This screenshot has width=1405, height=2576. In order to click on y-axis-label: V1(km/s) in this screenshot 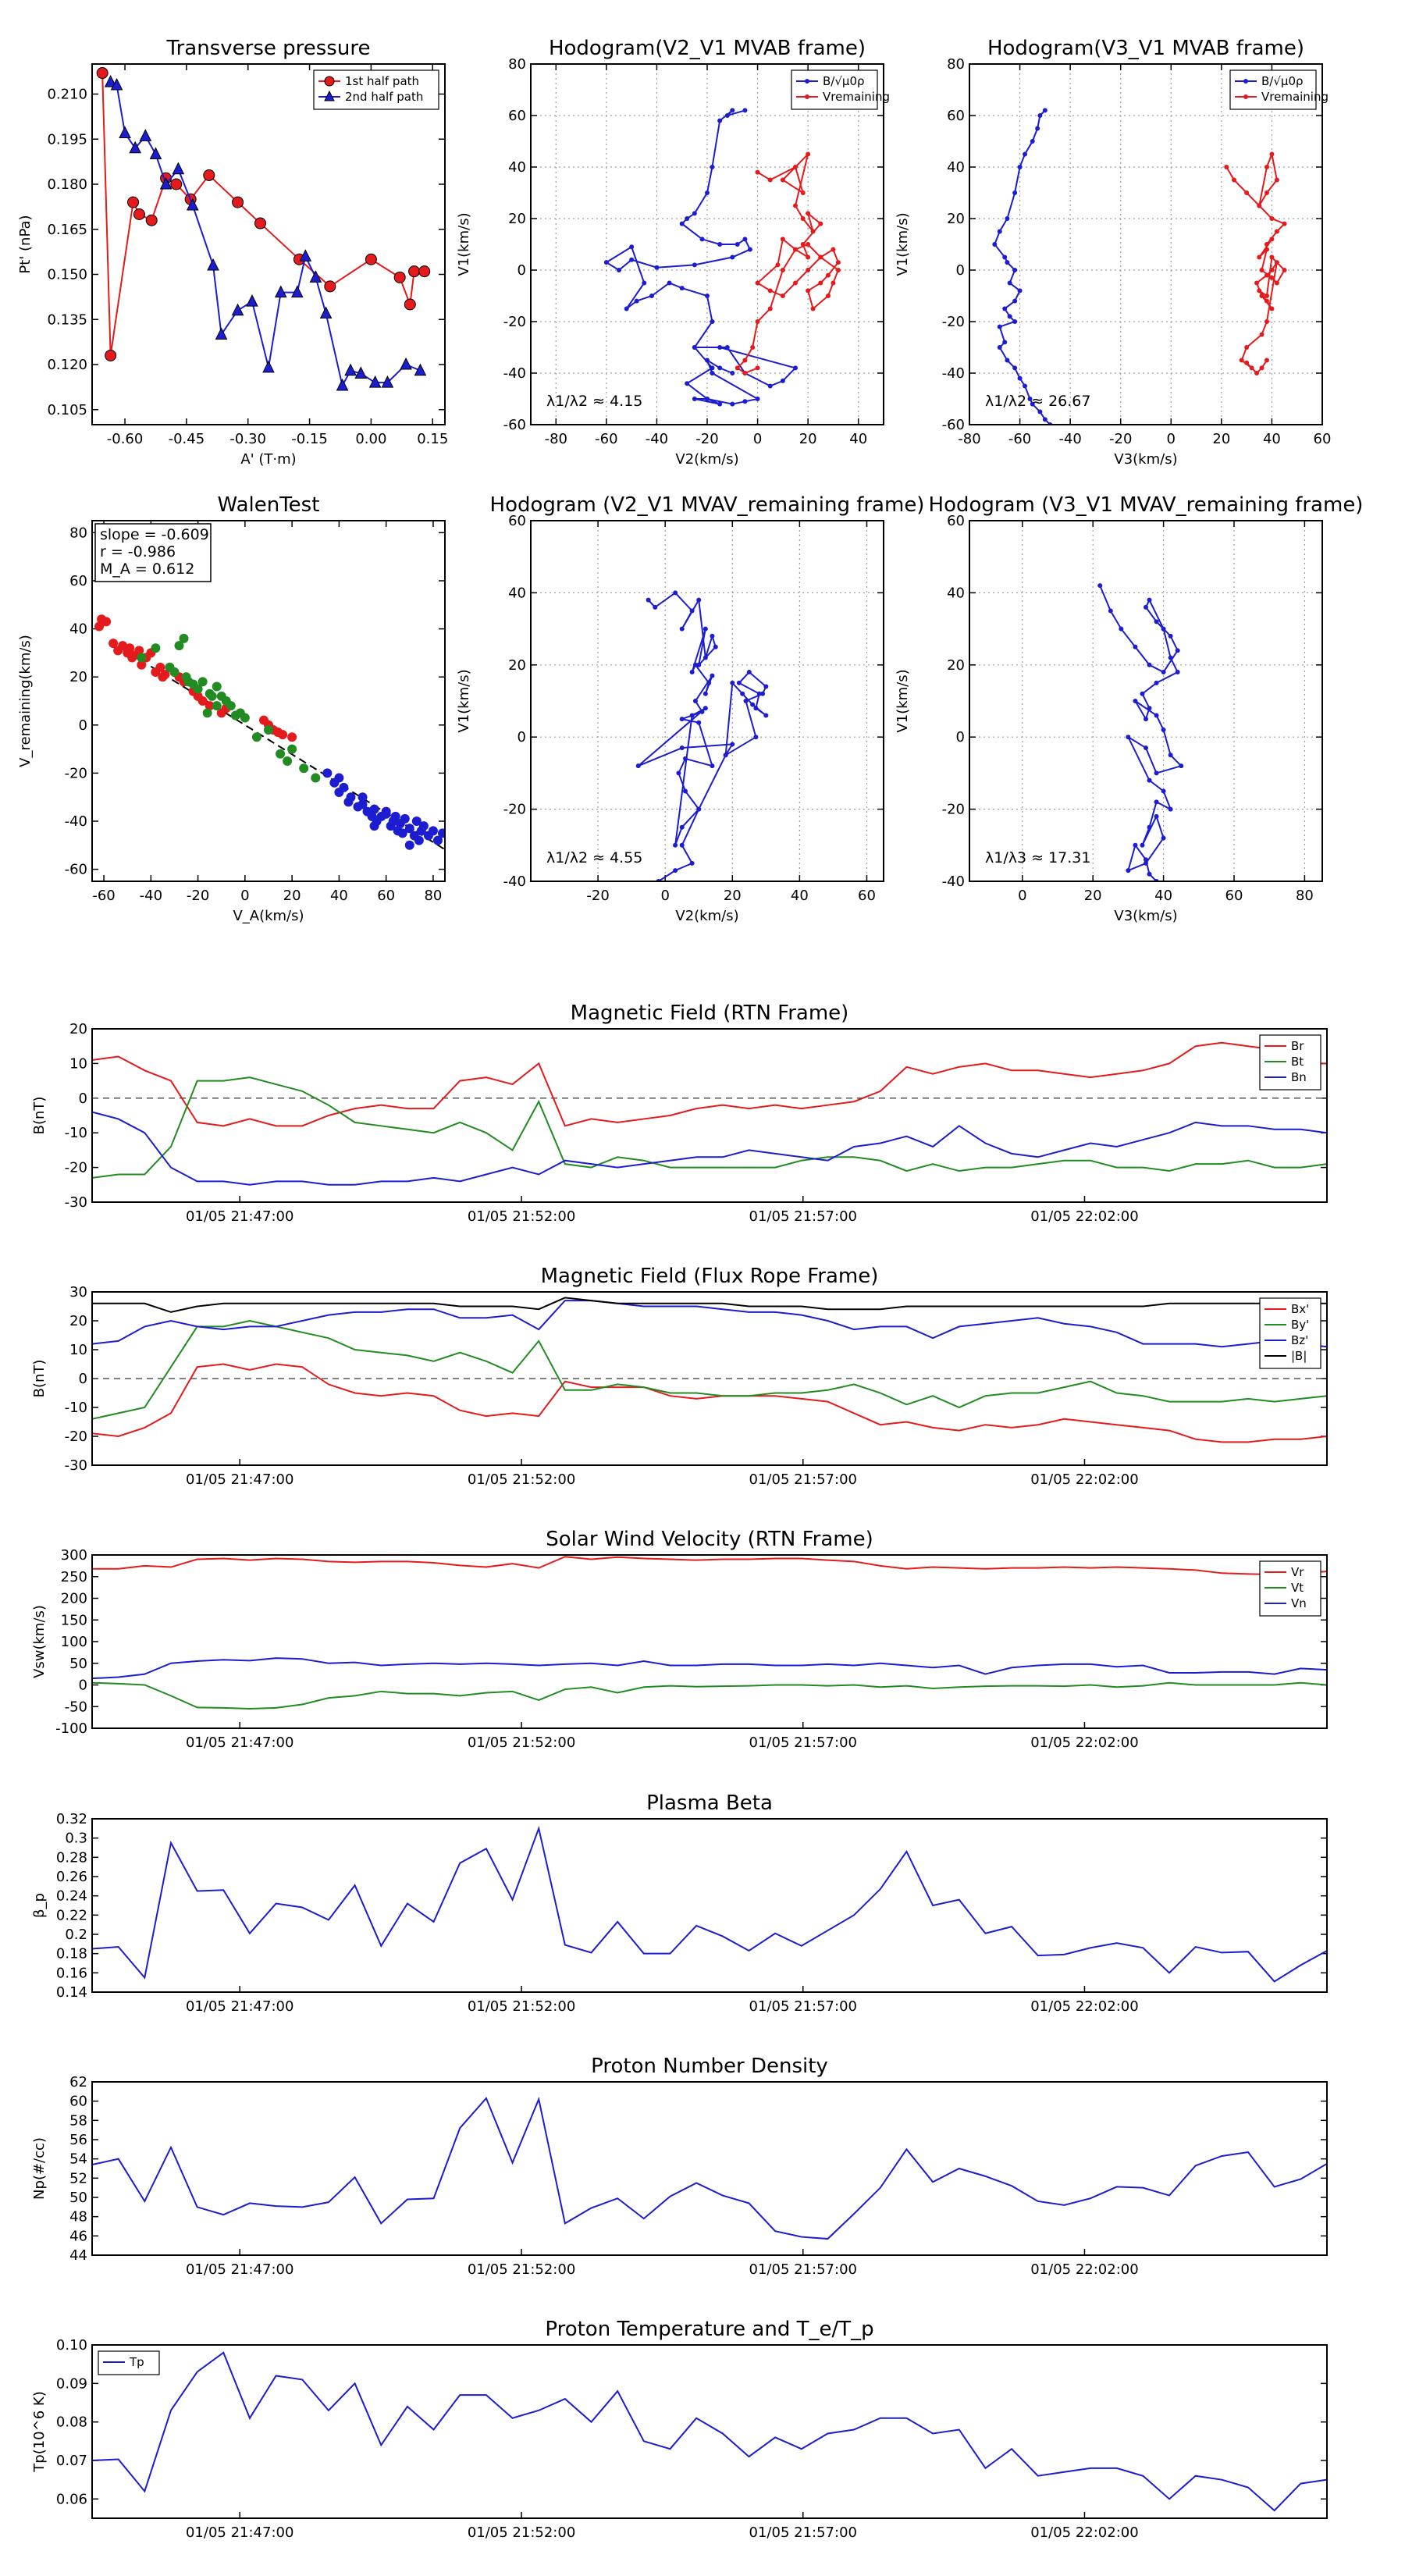, I will do `click(903, 244)`.